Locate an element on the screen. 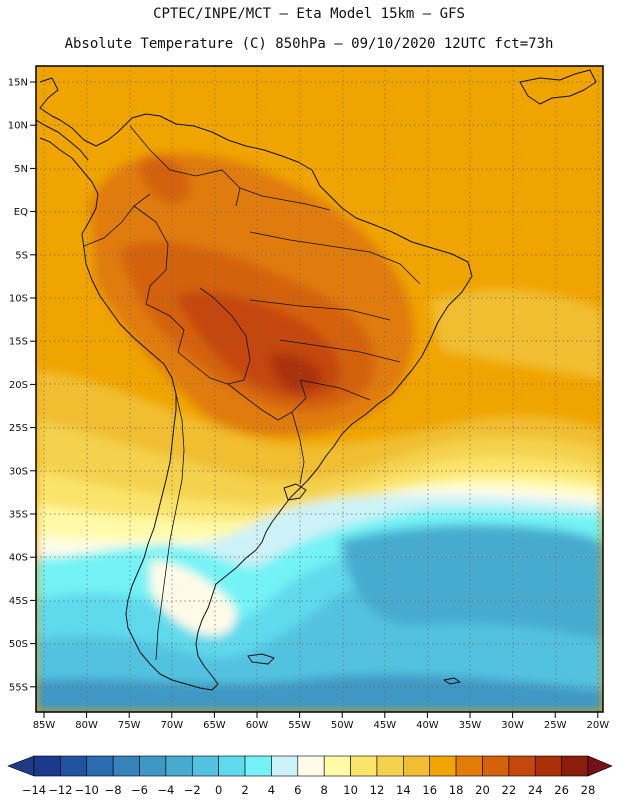  colorbar-label: 10 is located at coordinates (350, 790).